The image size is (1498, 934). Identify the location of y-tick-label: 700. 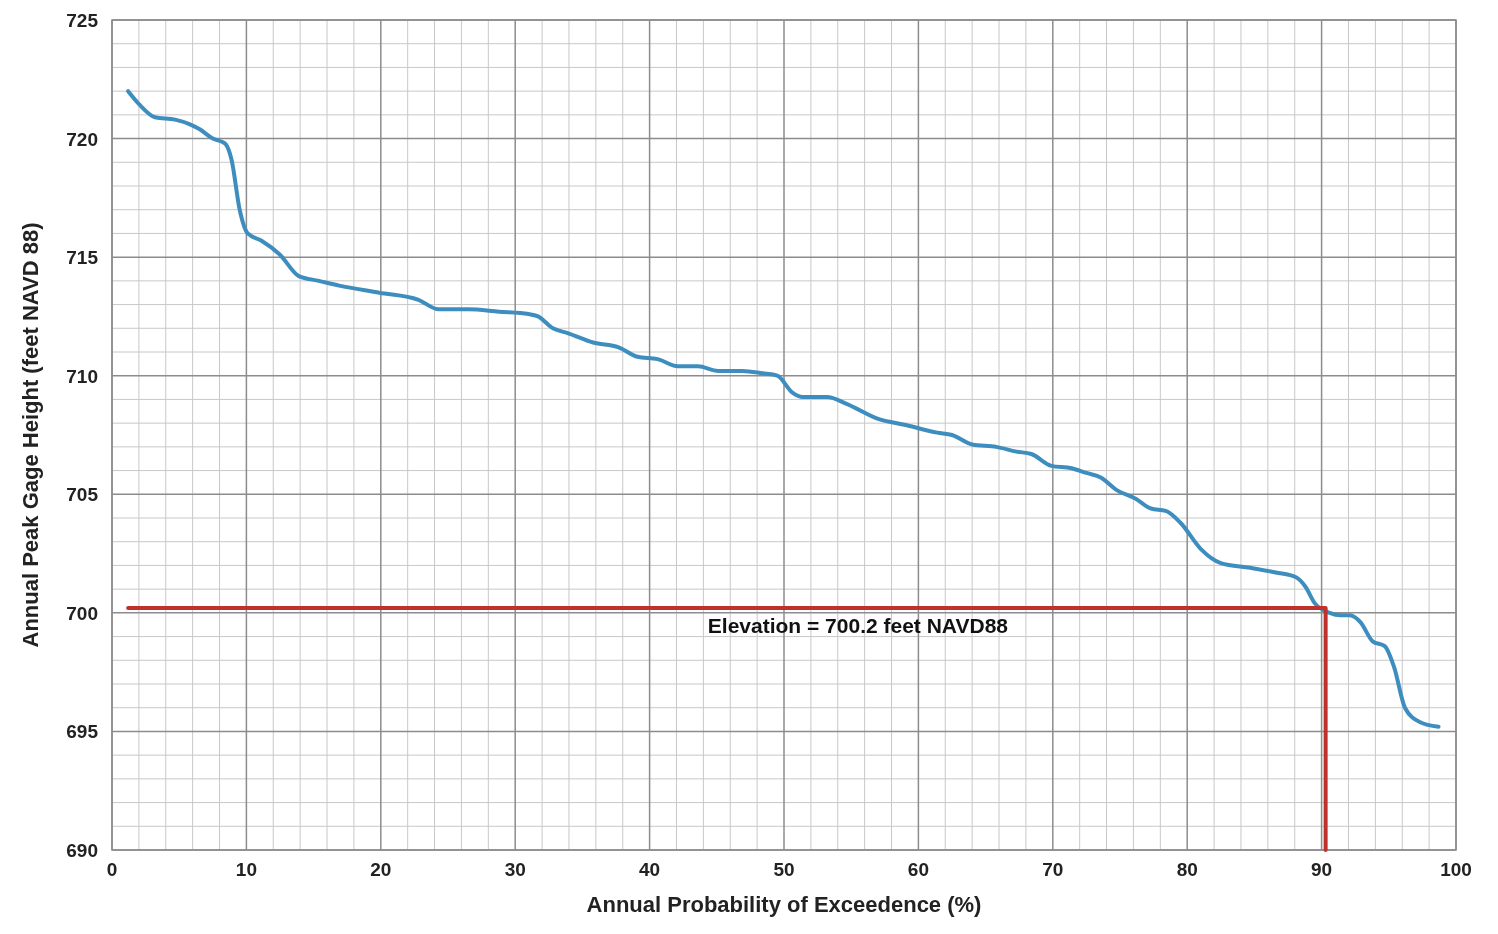
(82, 613).